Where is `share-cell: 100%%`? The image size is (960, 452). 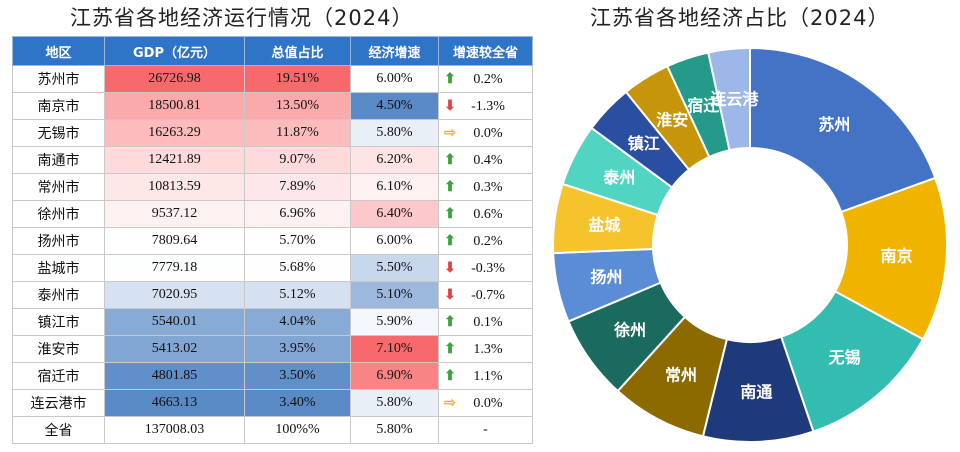
share-cell: 100%% is located at coordinates (297, 430).